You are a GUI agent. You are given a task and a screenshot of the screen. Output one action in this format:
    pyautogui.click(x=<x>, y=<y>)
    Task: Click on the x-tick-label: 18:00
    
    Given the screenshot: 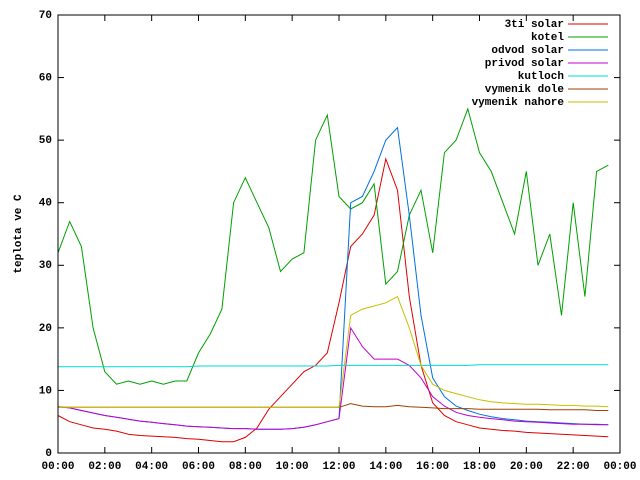 What is the action you would take?
    pyautogui.click(x=479, y=467)
    